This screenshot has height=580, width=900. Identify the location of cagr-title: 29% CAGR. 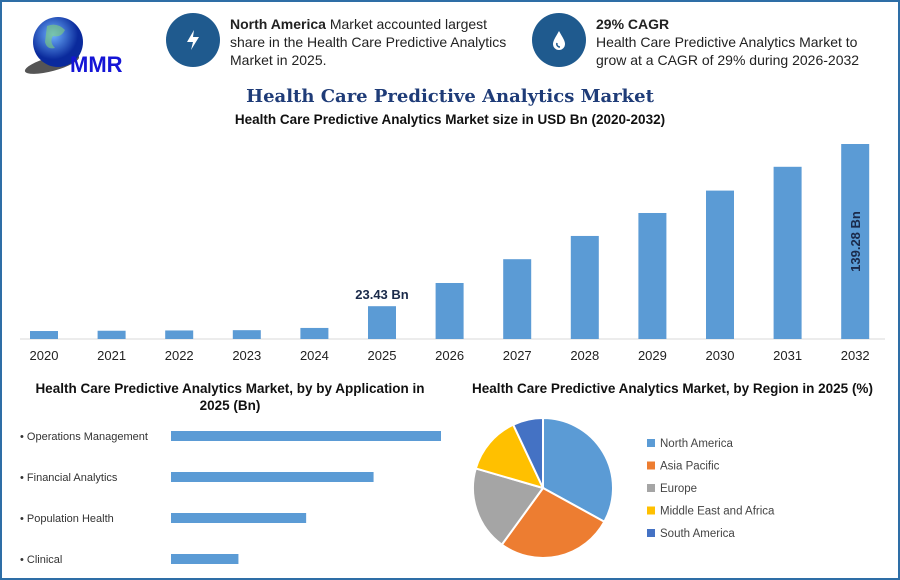
(633, 24).